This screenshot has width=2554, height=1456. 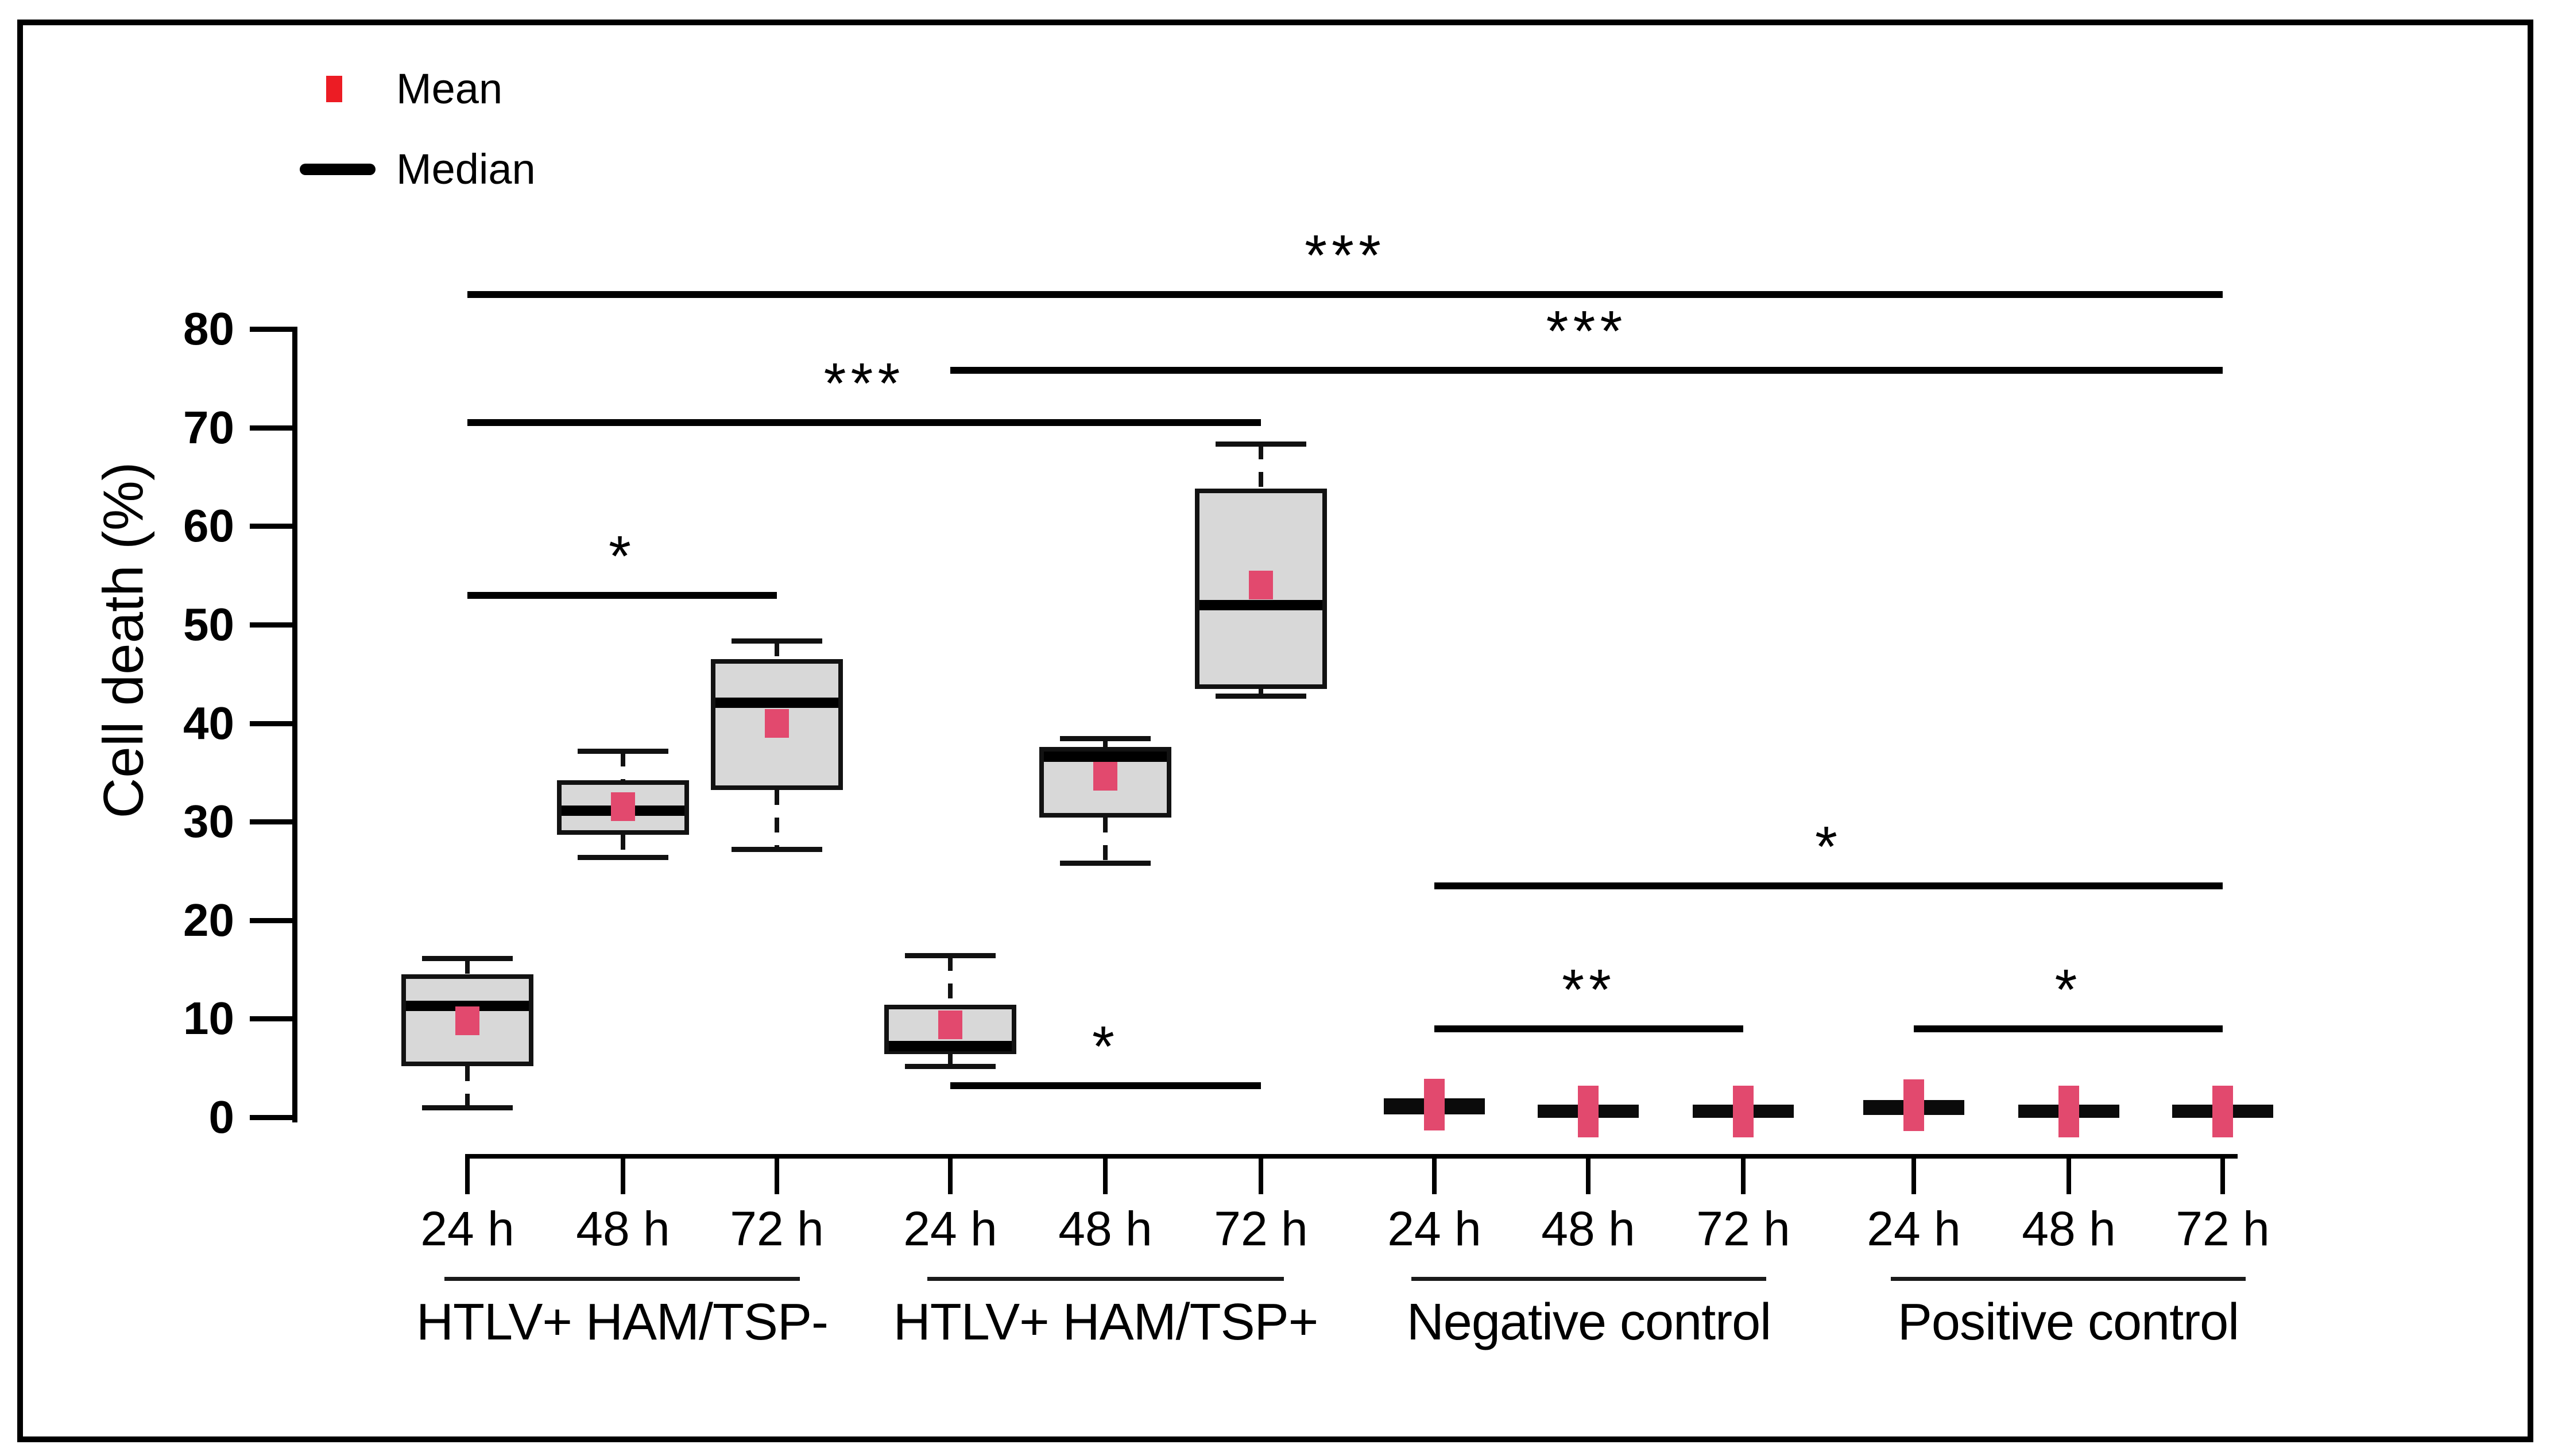 I want to click on y-tick-label: 70, so click(x=209, y=427).